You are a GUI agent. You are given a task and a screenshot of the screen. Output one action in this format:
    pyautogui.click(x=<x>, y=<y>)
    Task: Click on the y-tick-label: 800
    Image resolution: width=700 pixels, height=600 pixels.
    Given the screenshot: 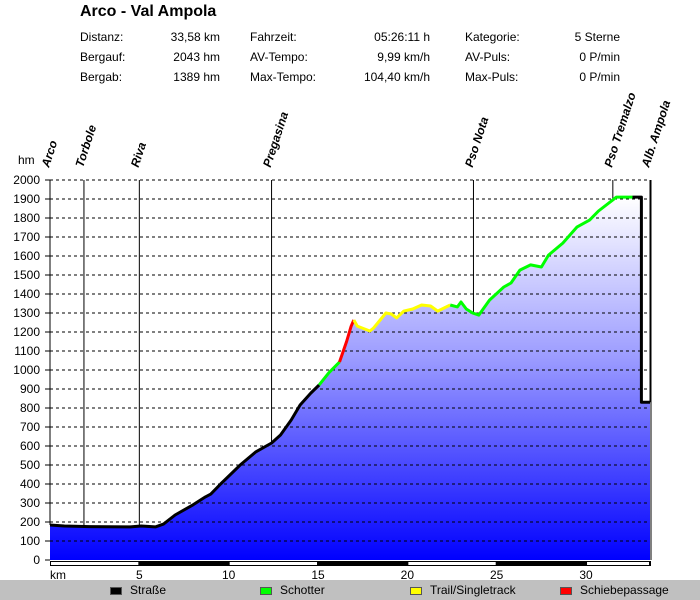 What is the action you would take?
    pyautogui.click(x=30, y=408)
    